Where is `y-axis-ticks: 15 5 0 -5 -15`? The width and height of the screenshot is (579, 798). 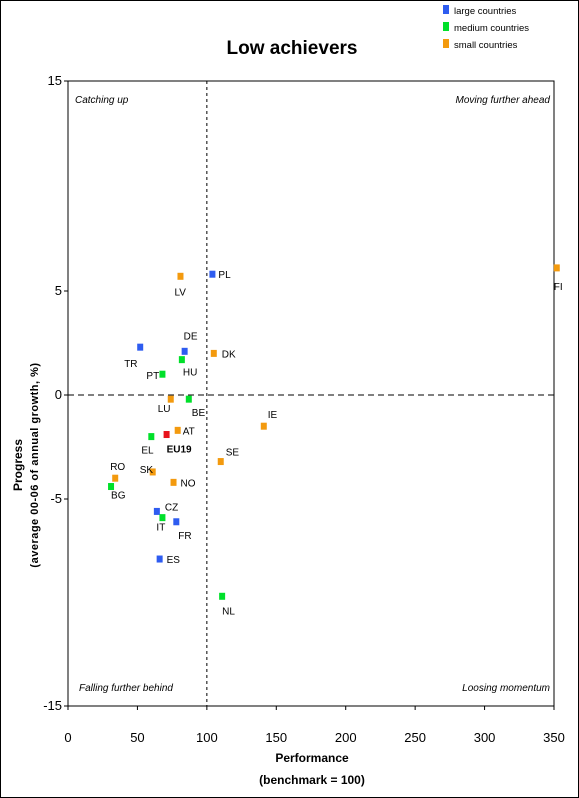
y-axis-ticks: 15 5 0 -5 -15 is located at coordinates (55, 393).